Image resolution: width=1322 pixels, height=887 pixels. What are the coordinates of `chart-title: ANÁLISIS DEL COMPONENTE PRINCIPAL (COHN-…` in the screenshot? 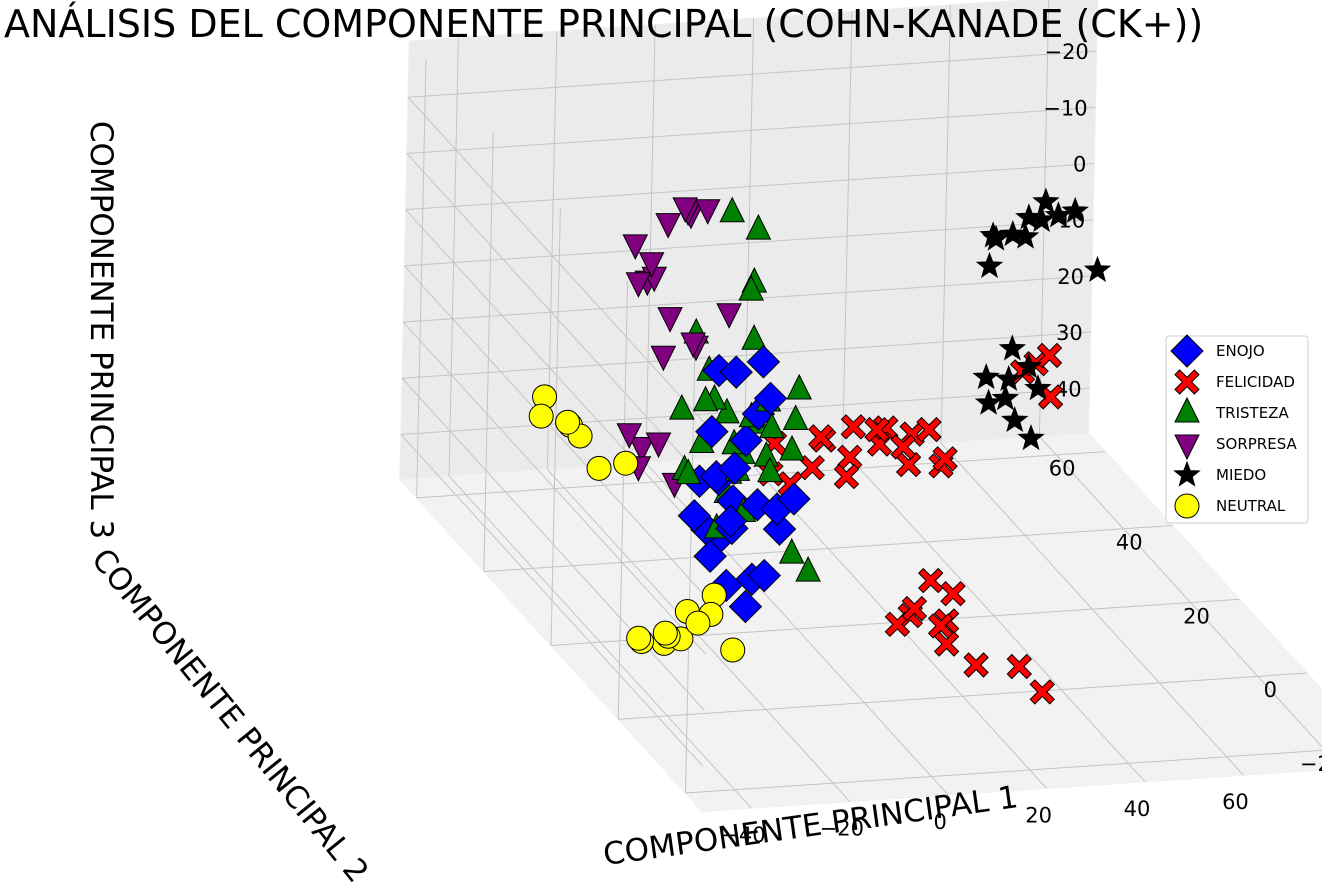 It's located at (603, 24).